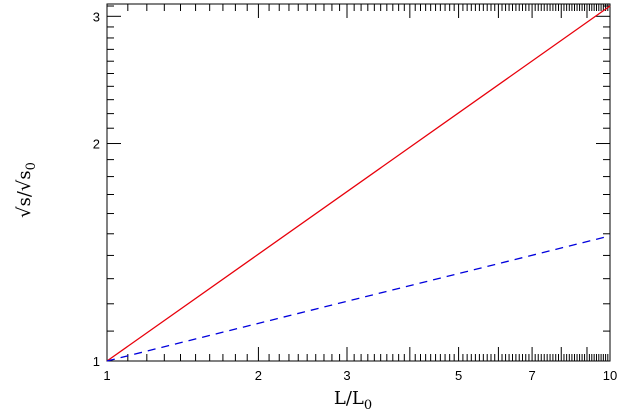  What do you see at coordinates (458, 375) in the screenshot?
I see `x-tick-label: 5` at bounding box center [458, 375].